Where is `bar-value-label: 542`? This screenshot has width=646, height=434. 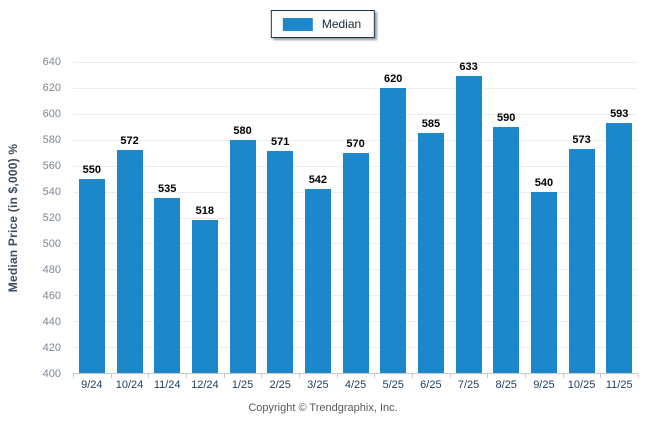 bar-value-label: 542 is located at coordinates (318, 180).